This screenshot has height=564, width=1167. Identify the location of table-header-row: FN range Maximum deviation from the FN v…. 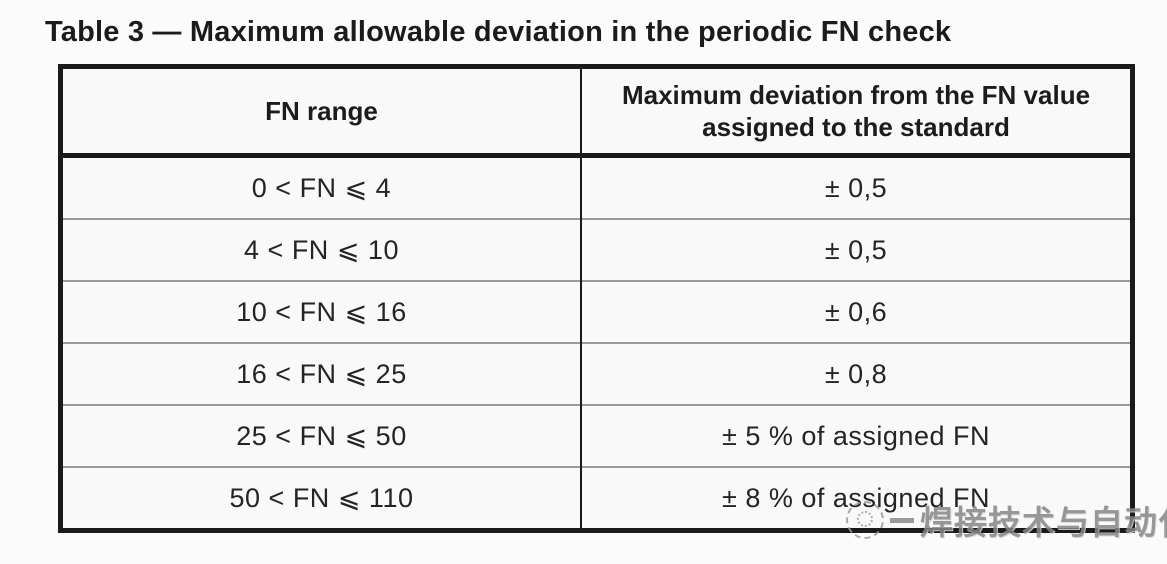
(596, 112).